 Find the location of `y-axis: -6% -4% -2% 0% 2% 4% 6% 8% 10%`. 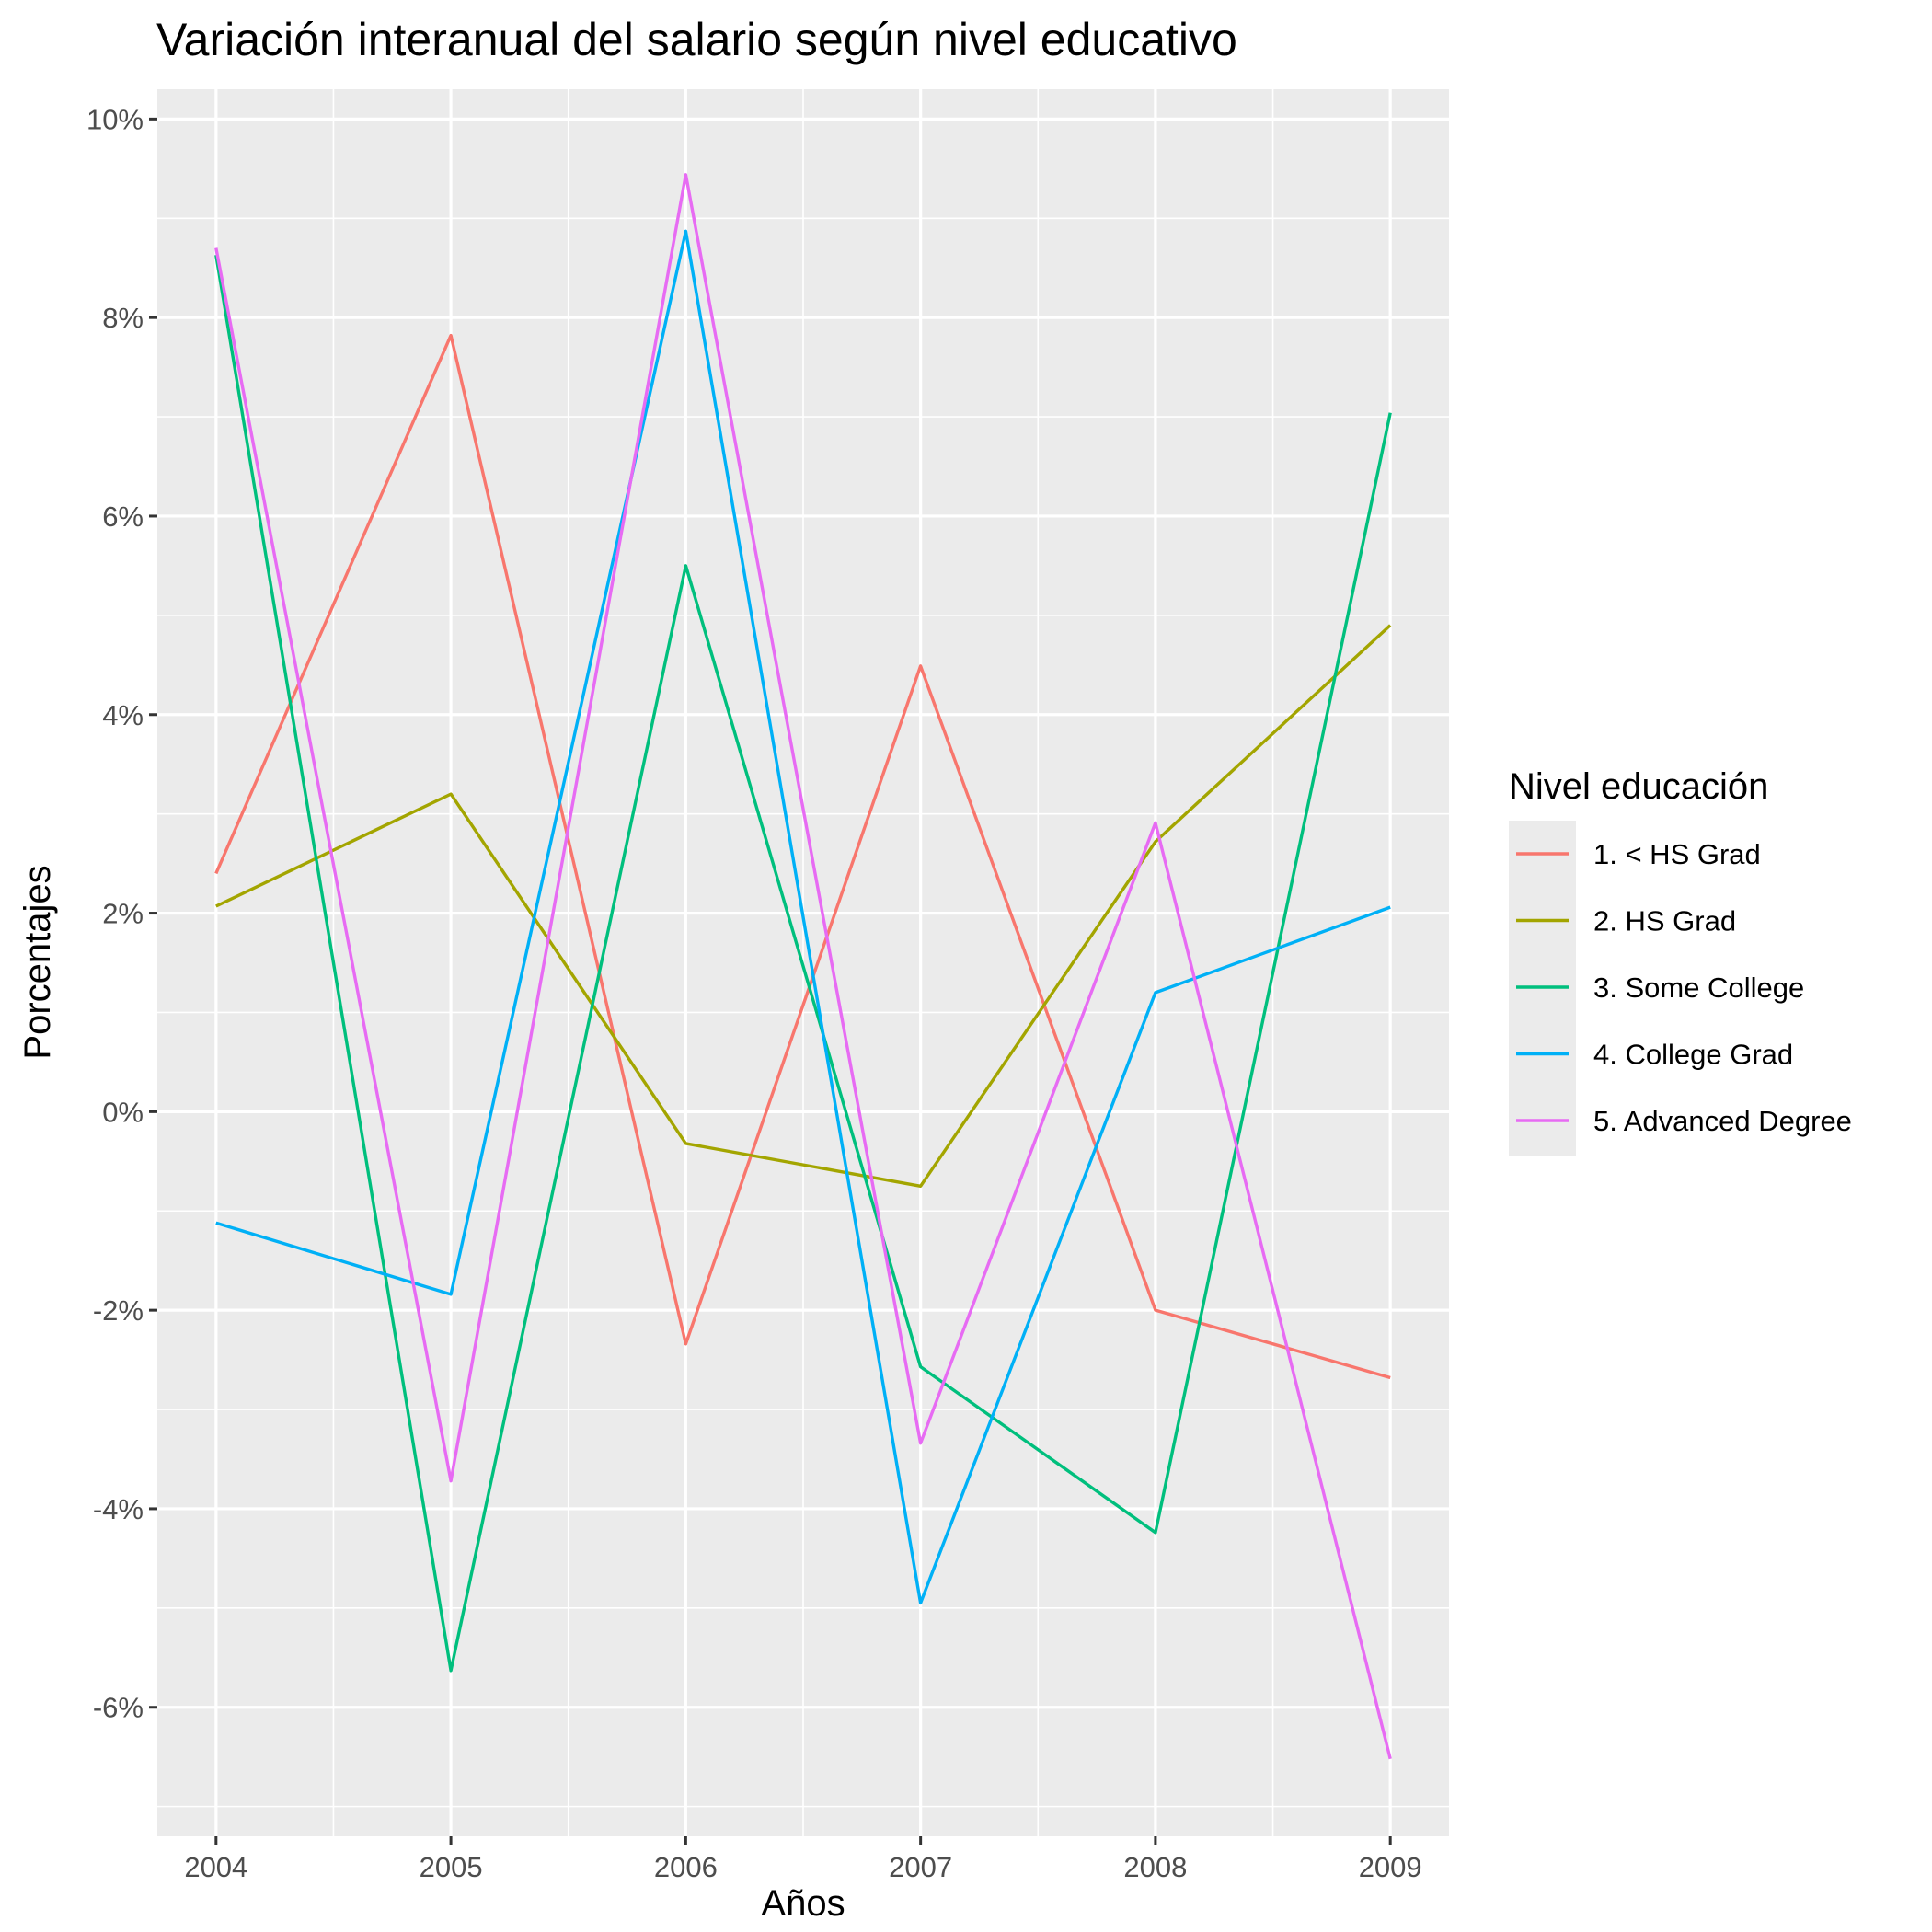

y-axis: -6% -4% -2% 0% 2% 4% 6% 8% 10% is located at coordinates (121, 913).